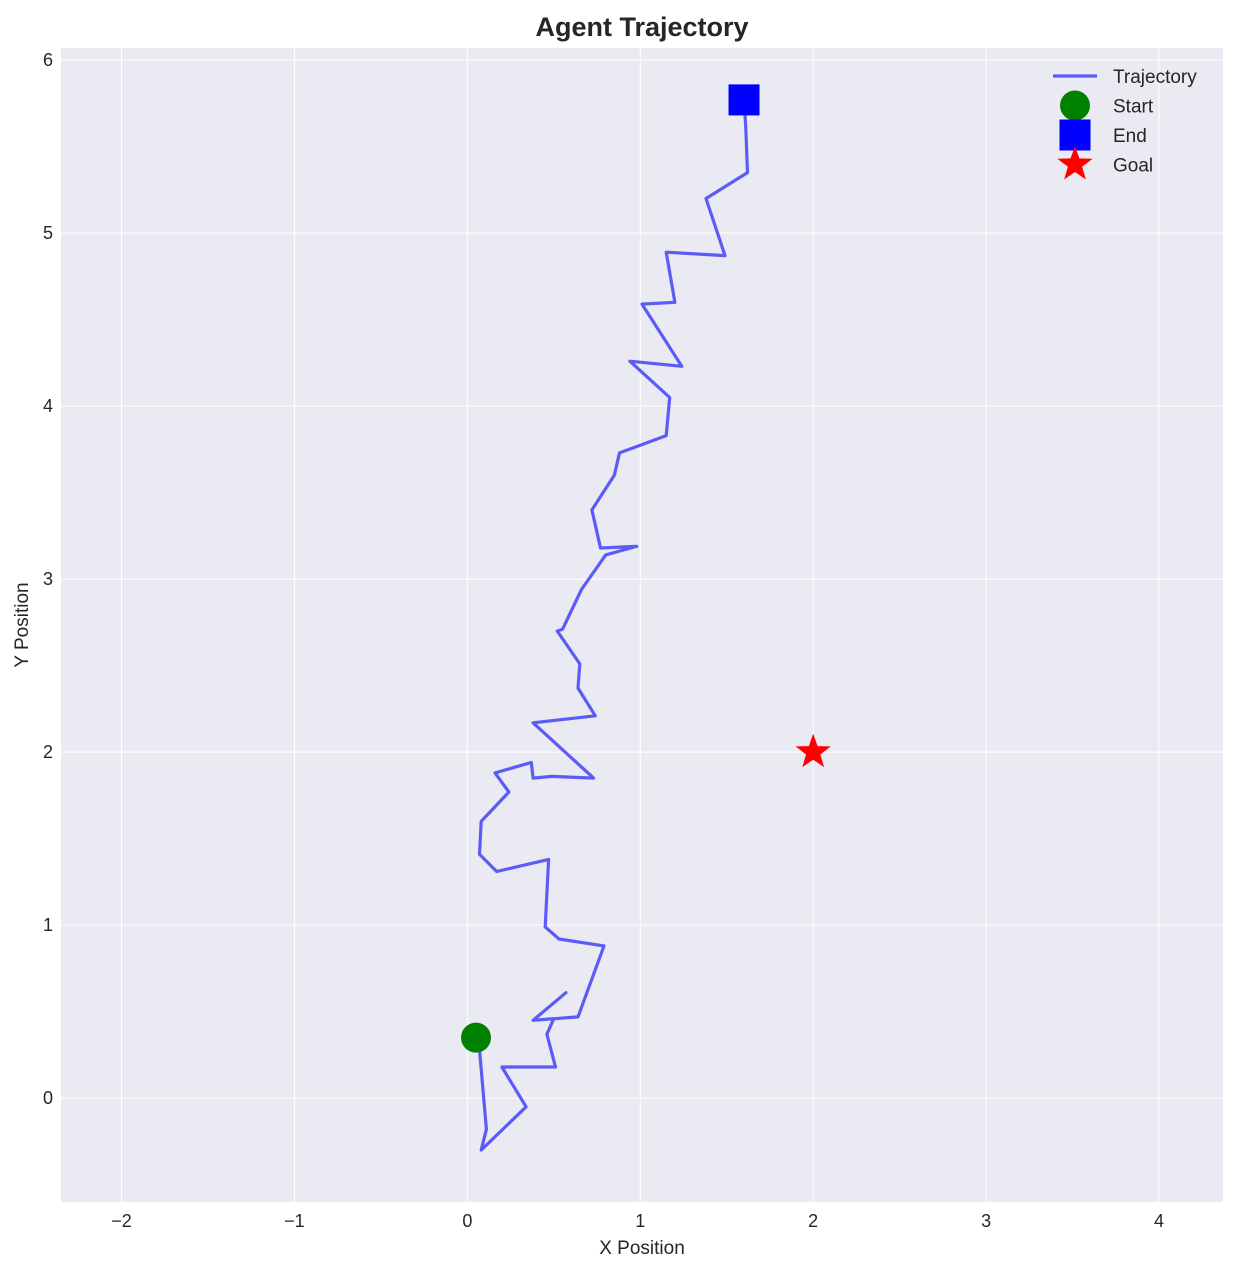 The height and width of the screenshot is (1278, 1238). I want to click on y-tick-label: 4, so click(48, 406).